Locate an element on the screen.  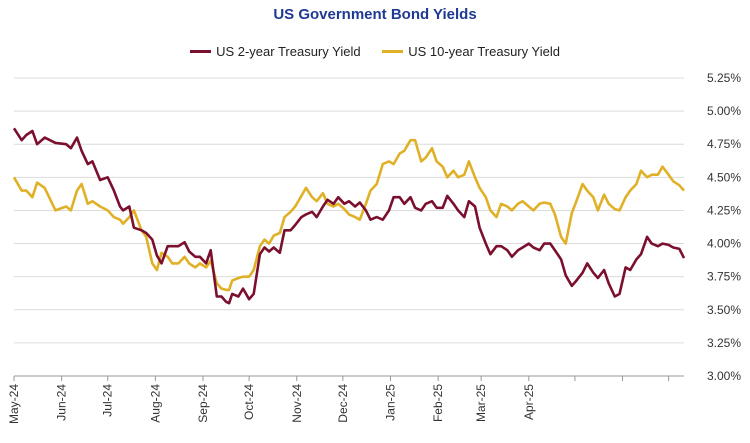
y-tick-label: 4.25% is located at coordinates (724, 210).